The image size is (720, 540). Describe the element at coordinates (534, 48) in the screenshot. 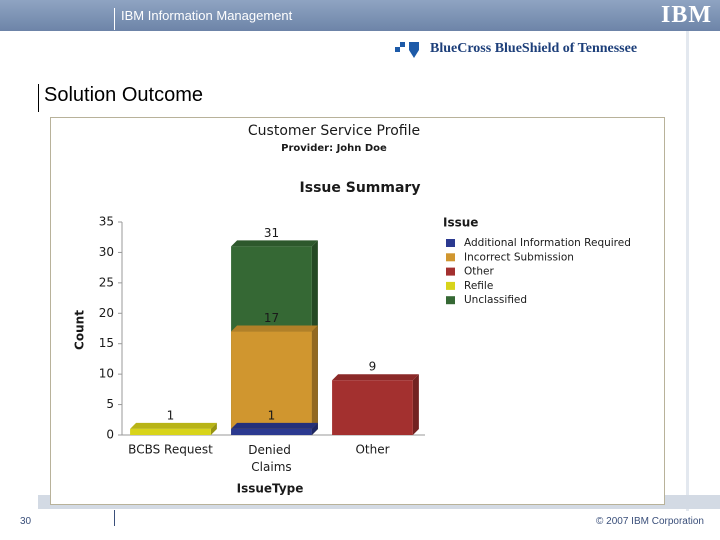

I see `company-name: BlueCross BlueShield of Tennessee` at that location.